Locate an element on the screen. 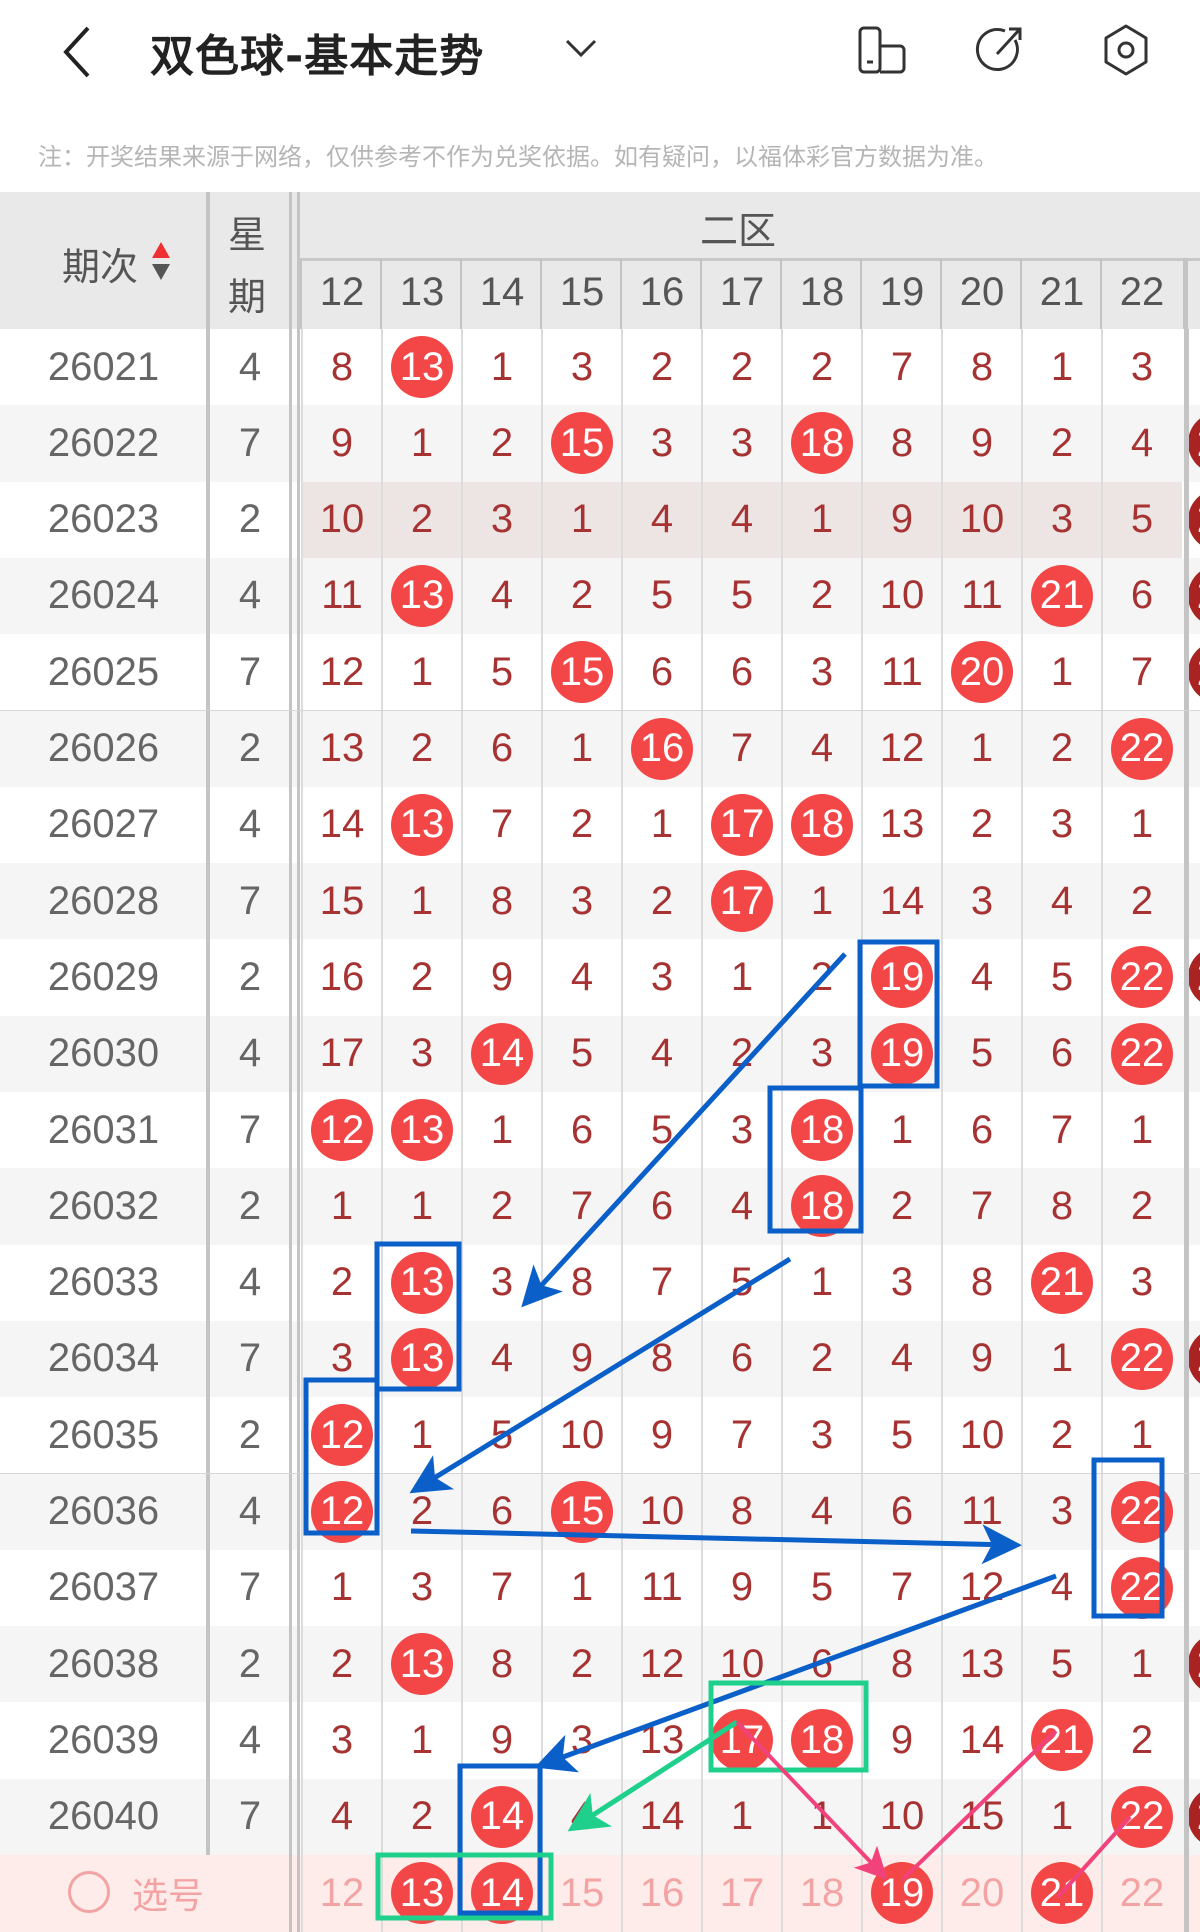 The image size is (1200, 1932). table-row: 26037 7 1 3 7 1 11 9 5 7 12 4 22 is located at coordinates (600, 1588).